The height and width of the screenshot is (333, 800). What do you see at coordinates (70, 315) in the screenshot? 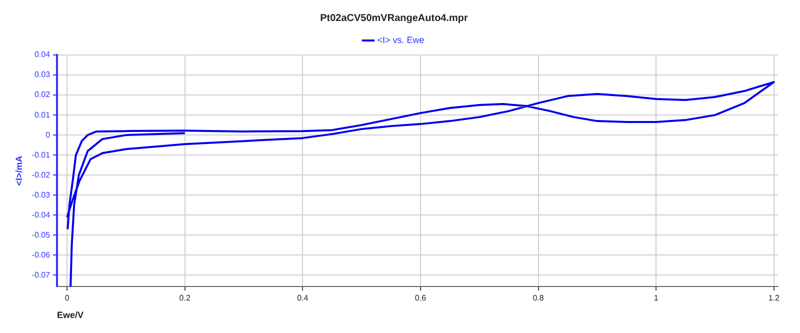
I see `x-axis-title: Ewe/V` at bounding box center [70, 315].